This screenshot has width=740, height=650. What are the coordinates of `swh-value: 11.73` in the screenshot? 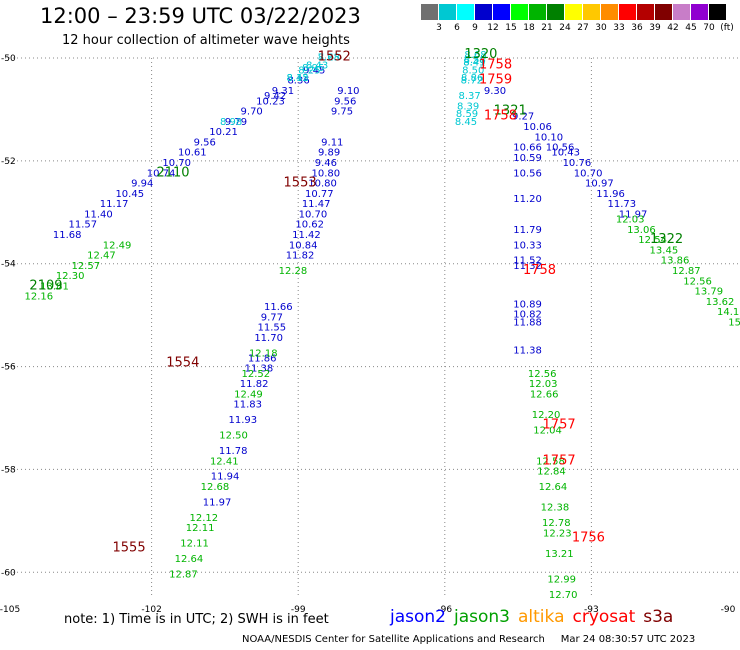 It's located at (622, 204).